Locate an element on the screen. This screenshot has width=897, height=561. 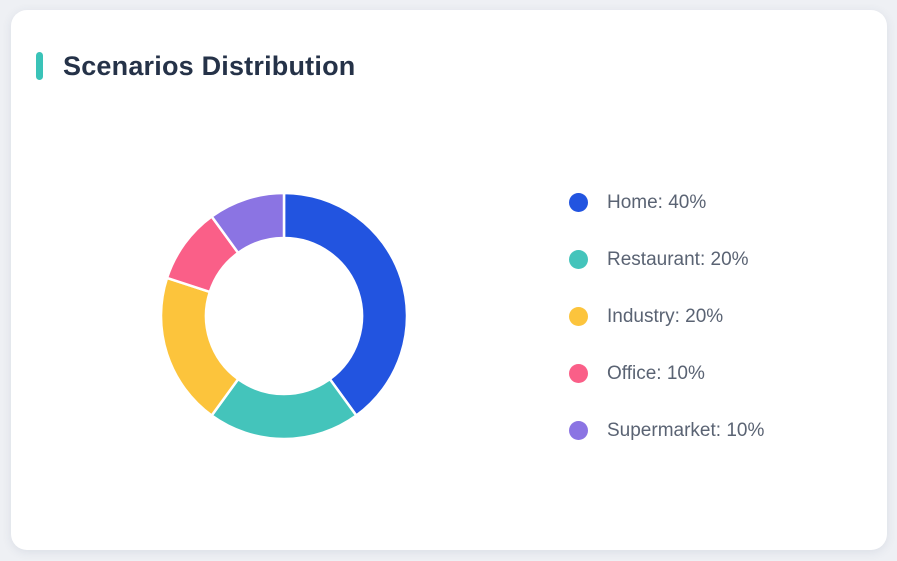
legend-item-supermarket: Supermarket: 10% is located at coordinates (666, 430).